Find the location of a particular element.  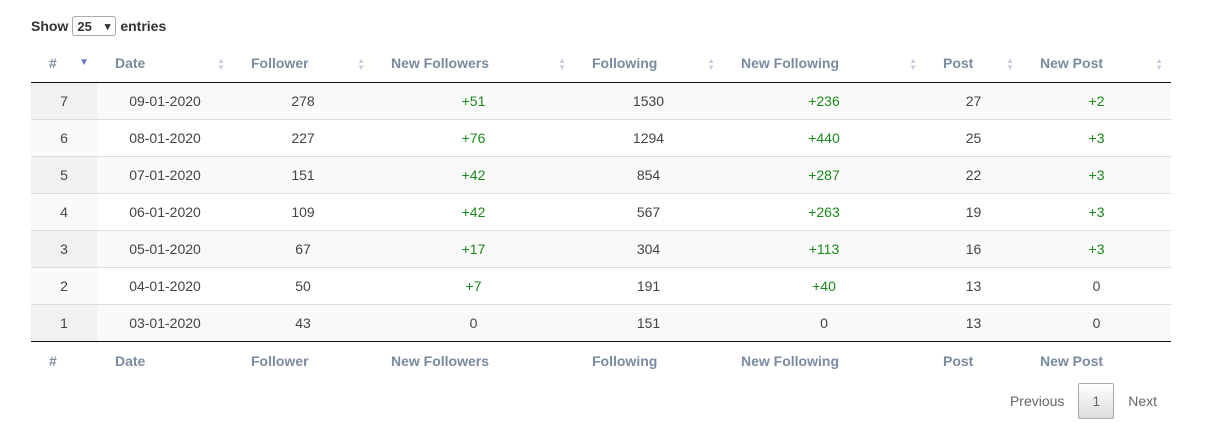

table-row: 4 06-01-2020 109 +42 567 +263 19 +3 is located at coordinates (601, 211).